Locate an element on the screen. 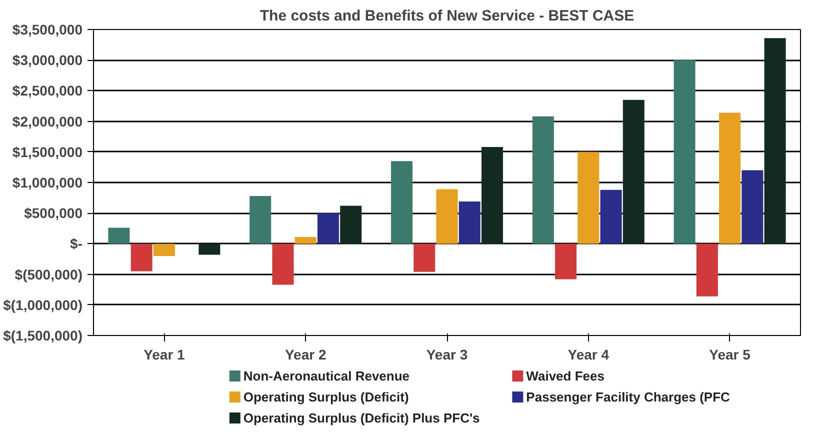 The image size is (828, 447). y-tick-label: $(500,000) is located at coordinates (48, 274).